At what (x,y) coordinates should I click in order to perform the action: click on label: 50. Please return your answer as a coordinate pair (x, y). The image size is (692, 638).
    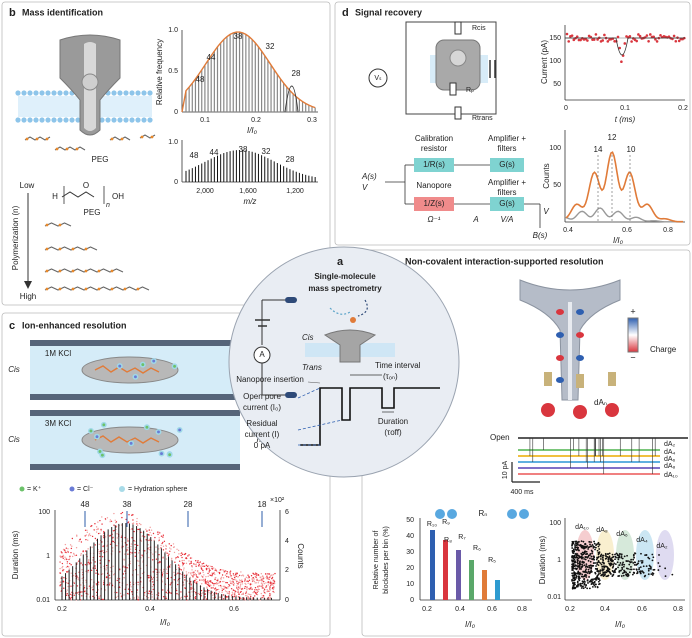
    Looking at the image, I should click on (557, 185).